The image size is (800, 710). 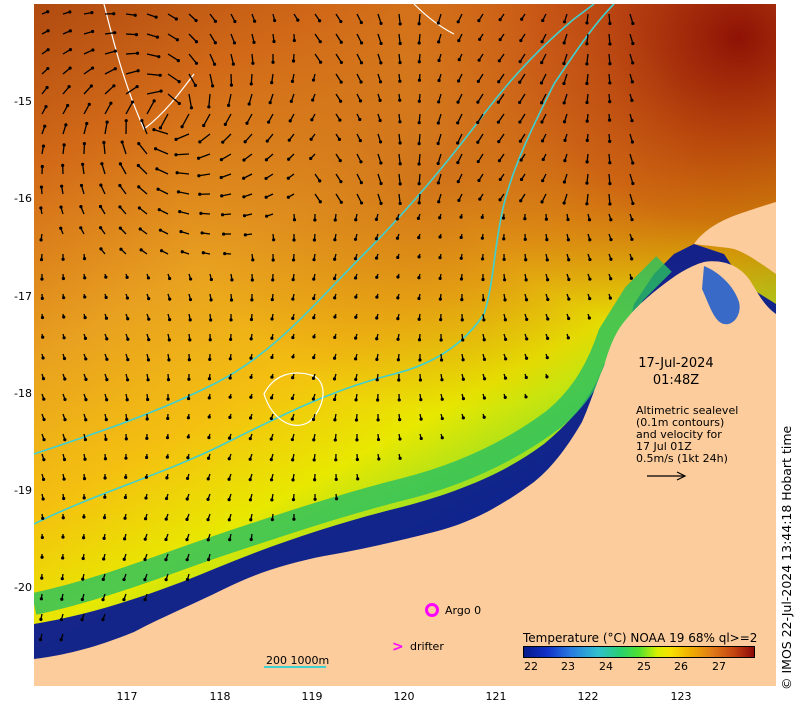 I want to click on lon-tick-label: 118, so click(x=220, y=696).